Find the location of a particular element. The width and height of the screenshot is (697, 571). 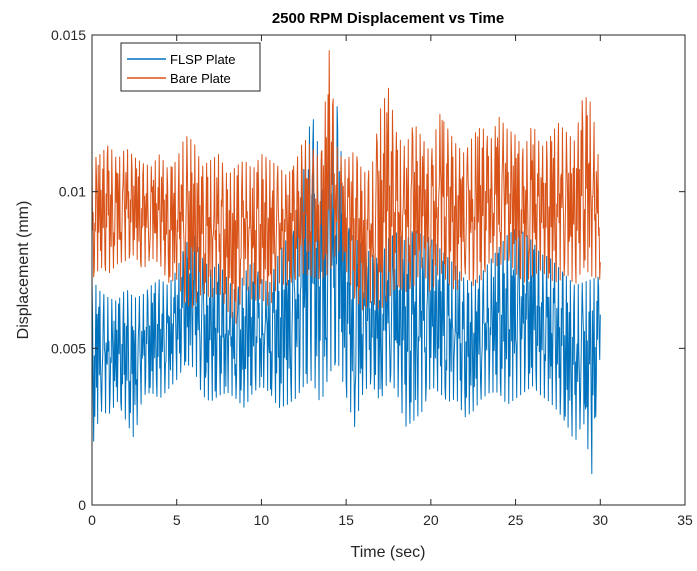

x-tick-label: 5 is located at coordinates (177, 520).